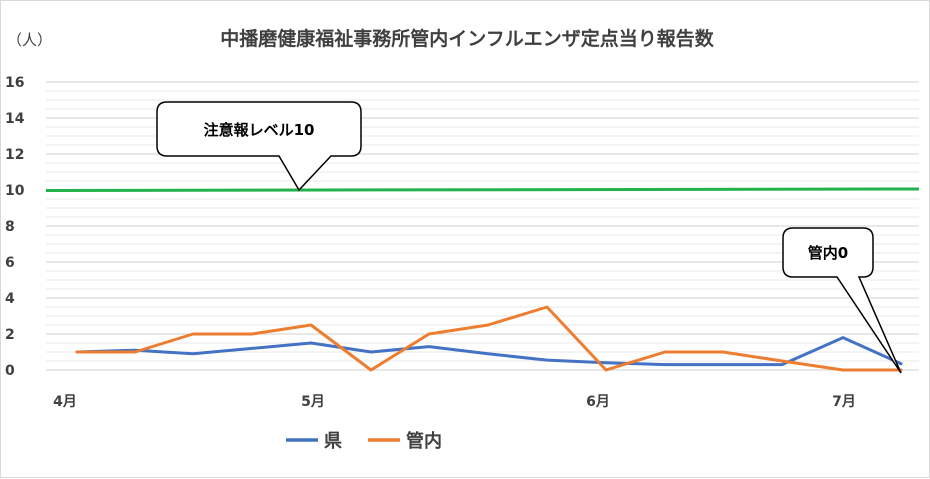 The height and width of the screenshot is (479, 930). Describe the element at coordinates (844, 402) in the screenshot. I see `x-month-label: 7月` at that location.